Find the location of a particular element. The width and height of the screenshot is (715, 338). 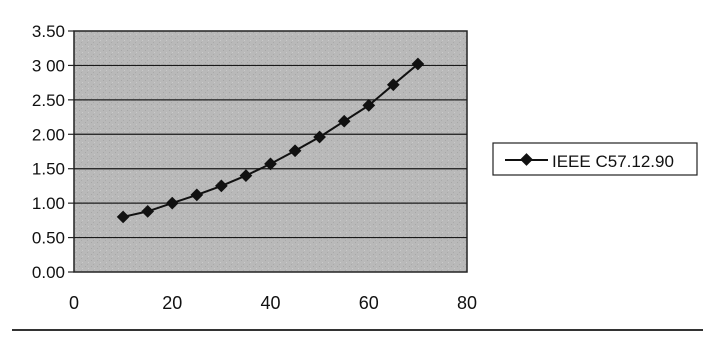

x-axis-ticks: 0 20 40 60 80 is located at coordinates (273, 303).